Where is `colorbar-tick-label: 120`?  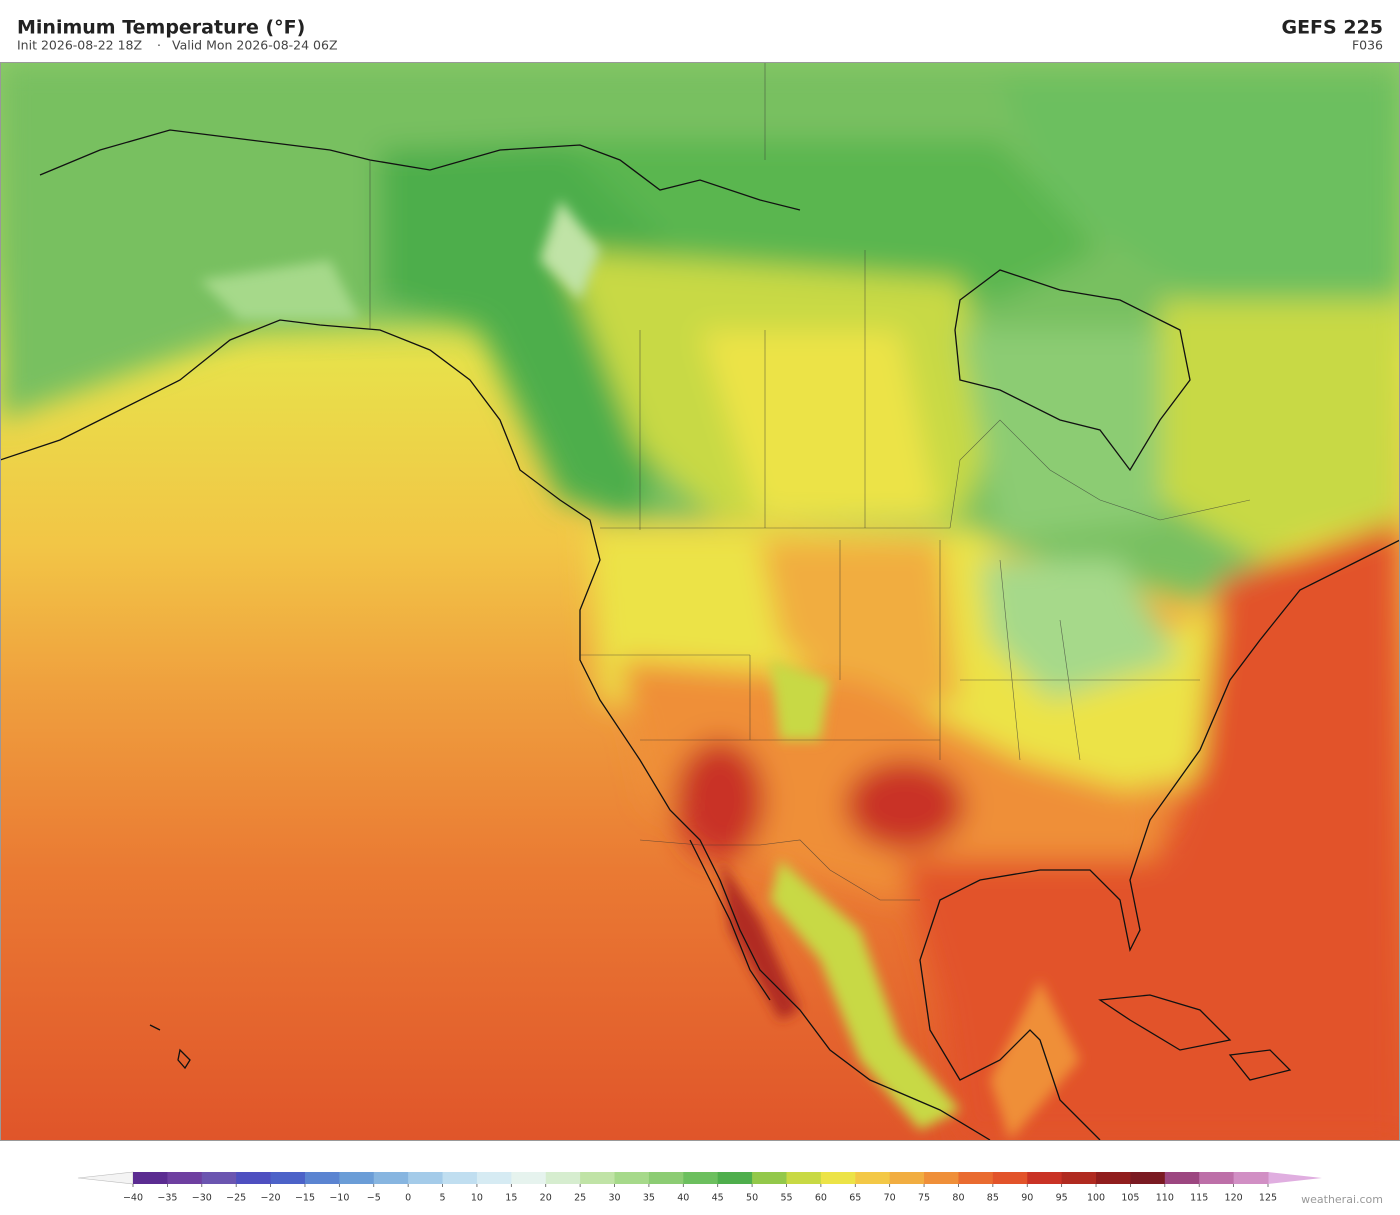 colorbar-tick-label: 120 is located at coordinates (1234, 1198).